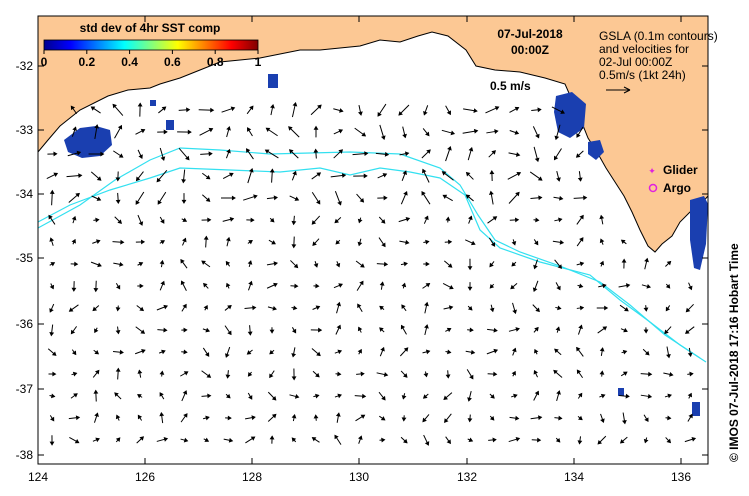  I want to click on scale-label: 0.5 m/s, so click(510, 86).